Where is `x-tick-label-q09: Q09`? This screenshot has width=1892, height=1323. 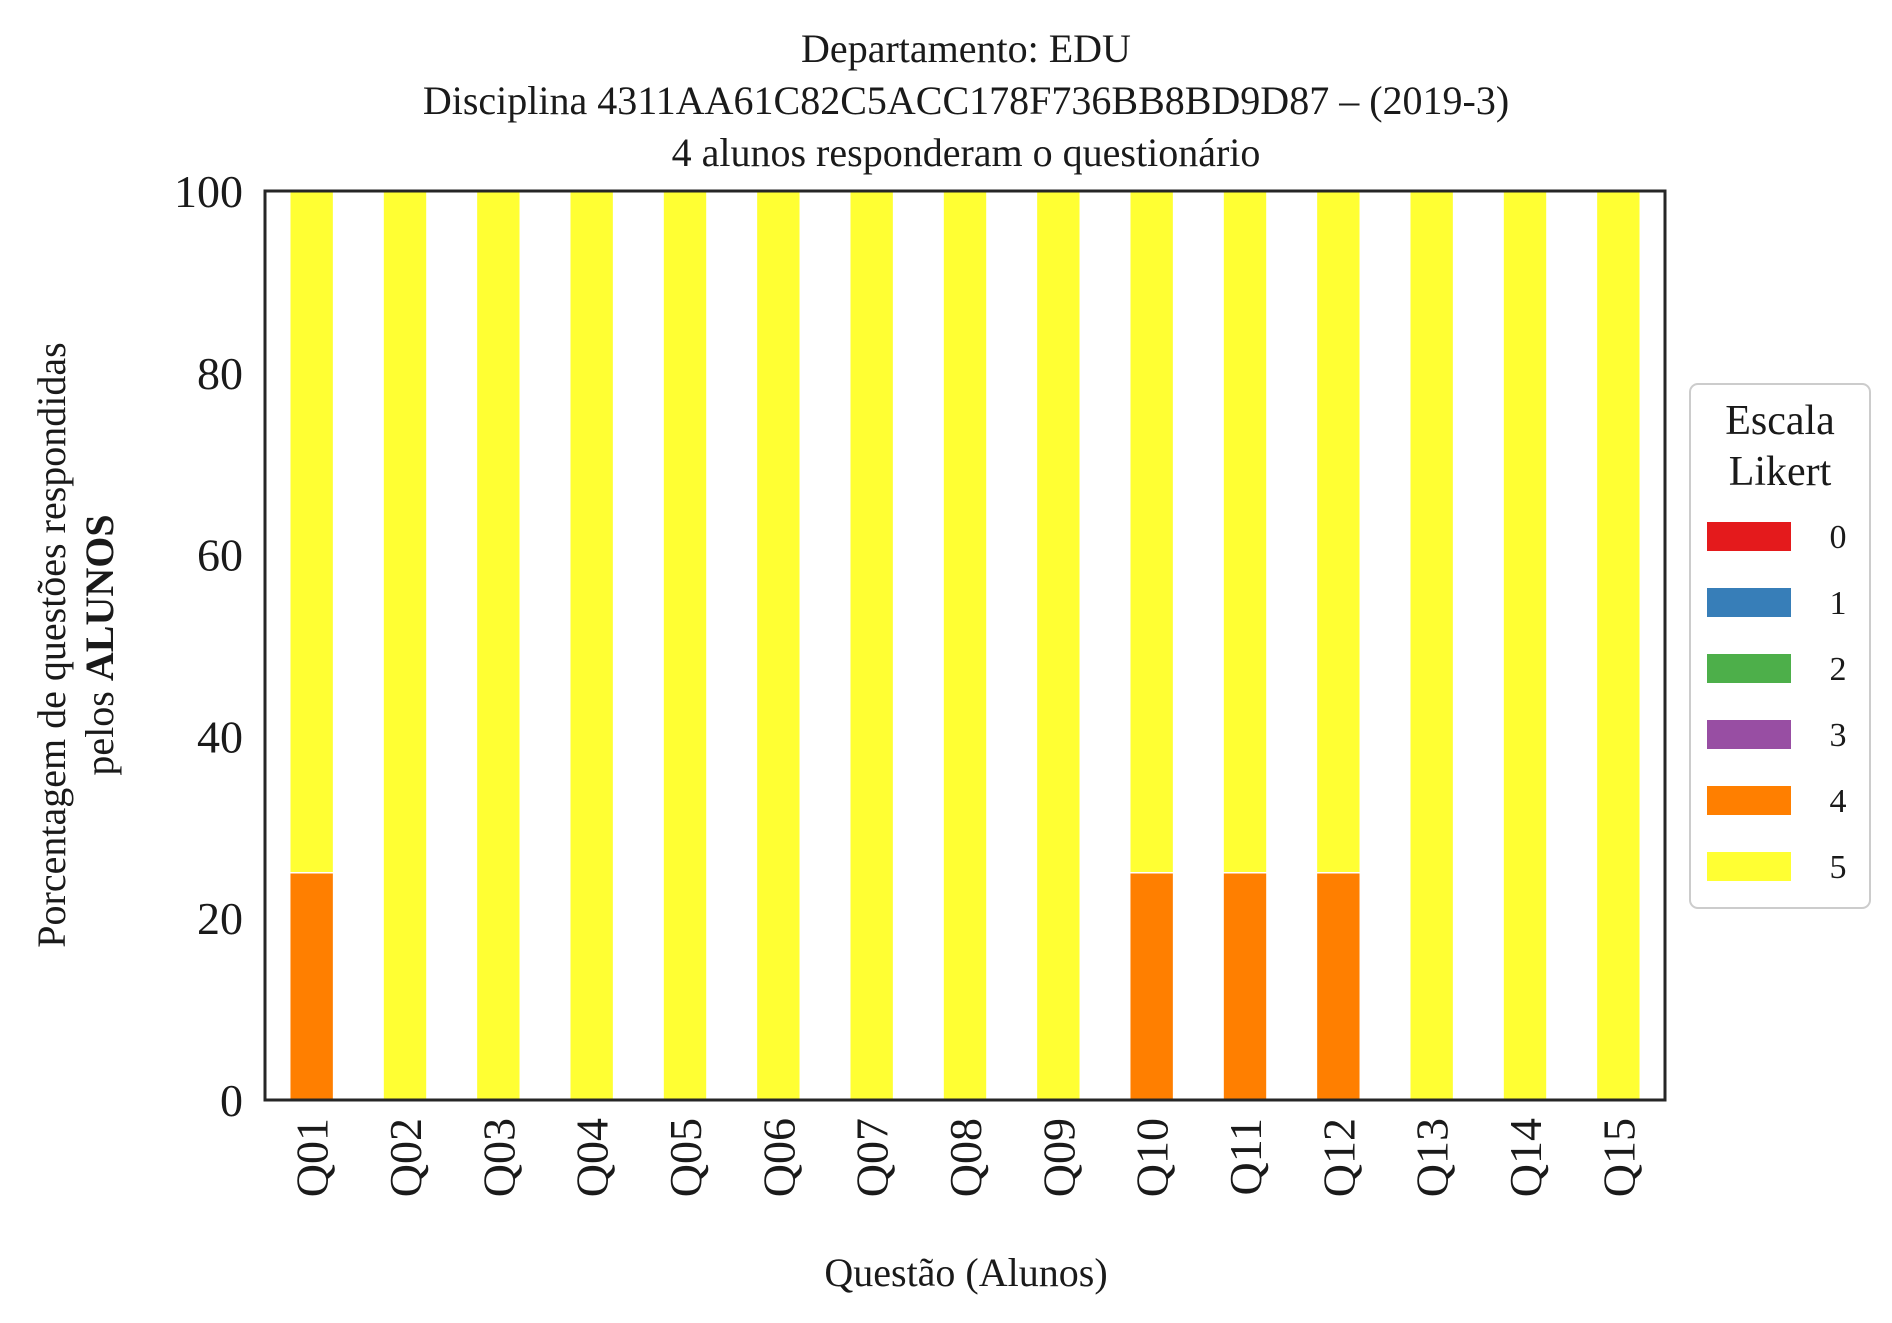 x-tick-label-q09: Q09 is located at coordinates (1058, 1157).